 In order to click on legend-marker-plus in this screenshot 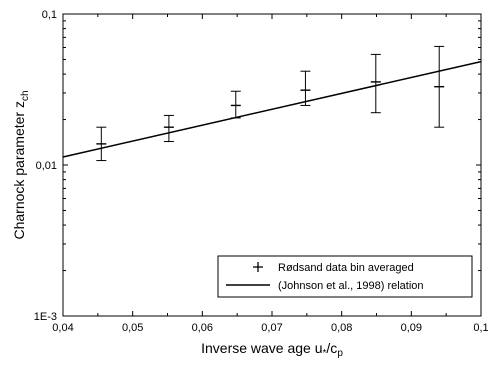, I will do `click(258, 267)`.